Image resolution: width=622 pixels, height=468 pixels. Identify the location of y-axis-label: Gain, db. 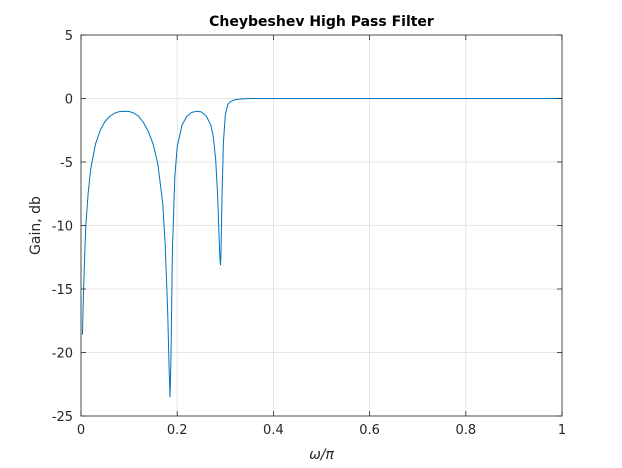
(36, 225).